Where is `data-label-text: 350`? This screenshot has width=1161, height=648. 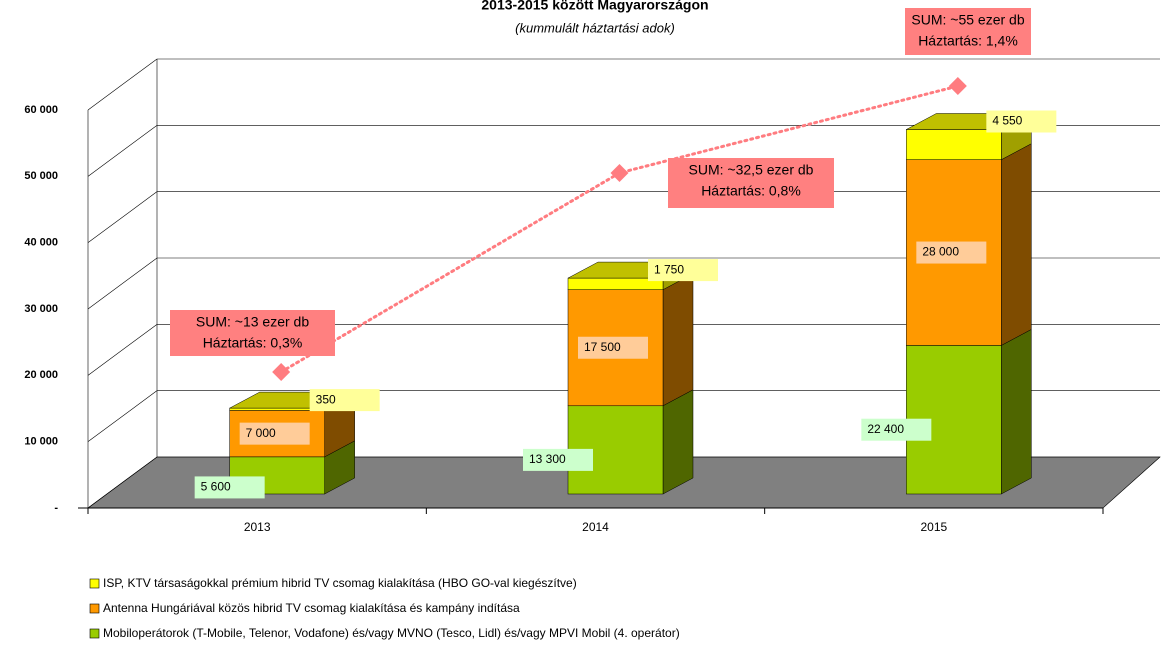 data-label-text: 350 is located at coordinates (326, 399).